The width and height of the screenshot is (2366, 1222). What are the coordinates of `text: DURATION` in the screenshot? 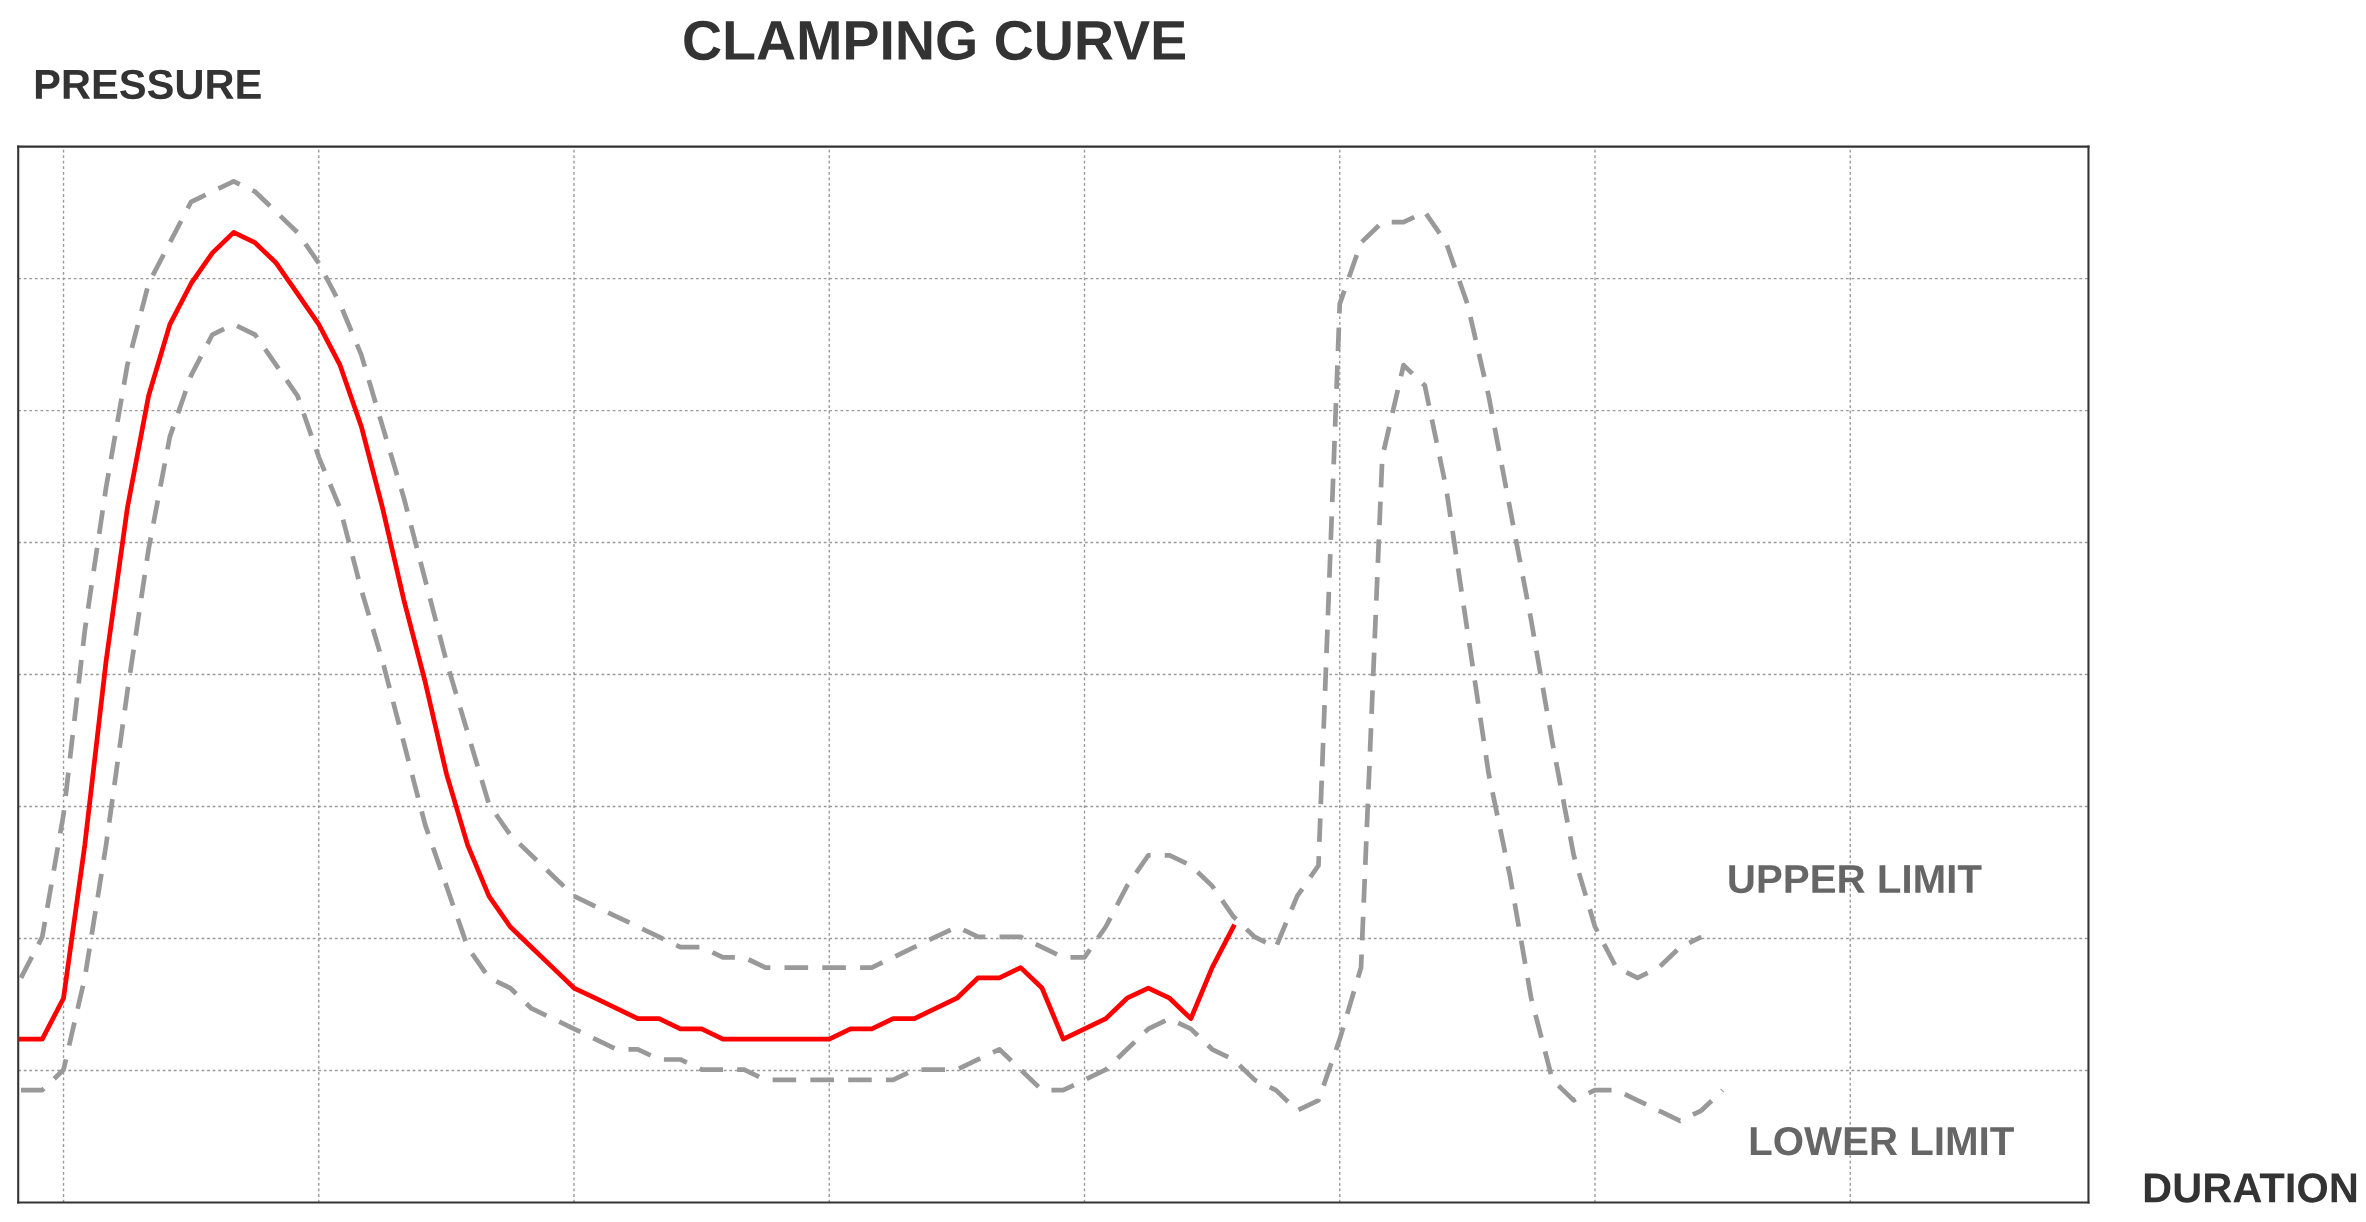 It's located at (2250, 1188).